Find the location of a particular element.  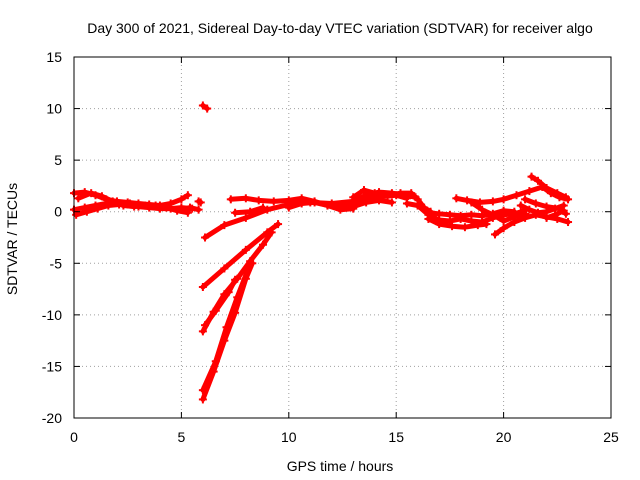

y-tick-label: 0 is located at coordinates (58, 212).